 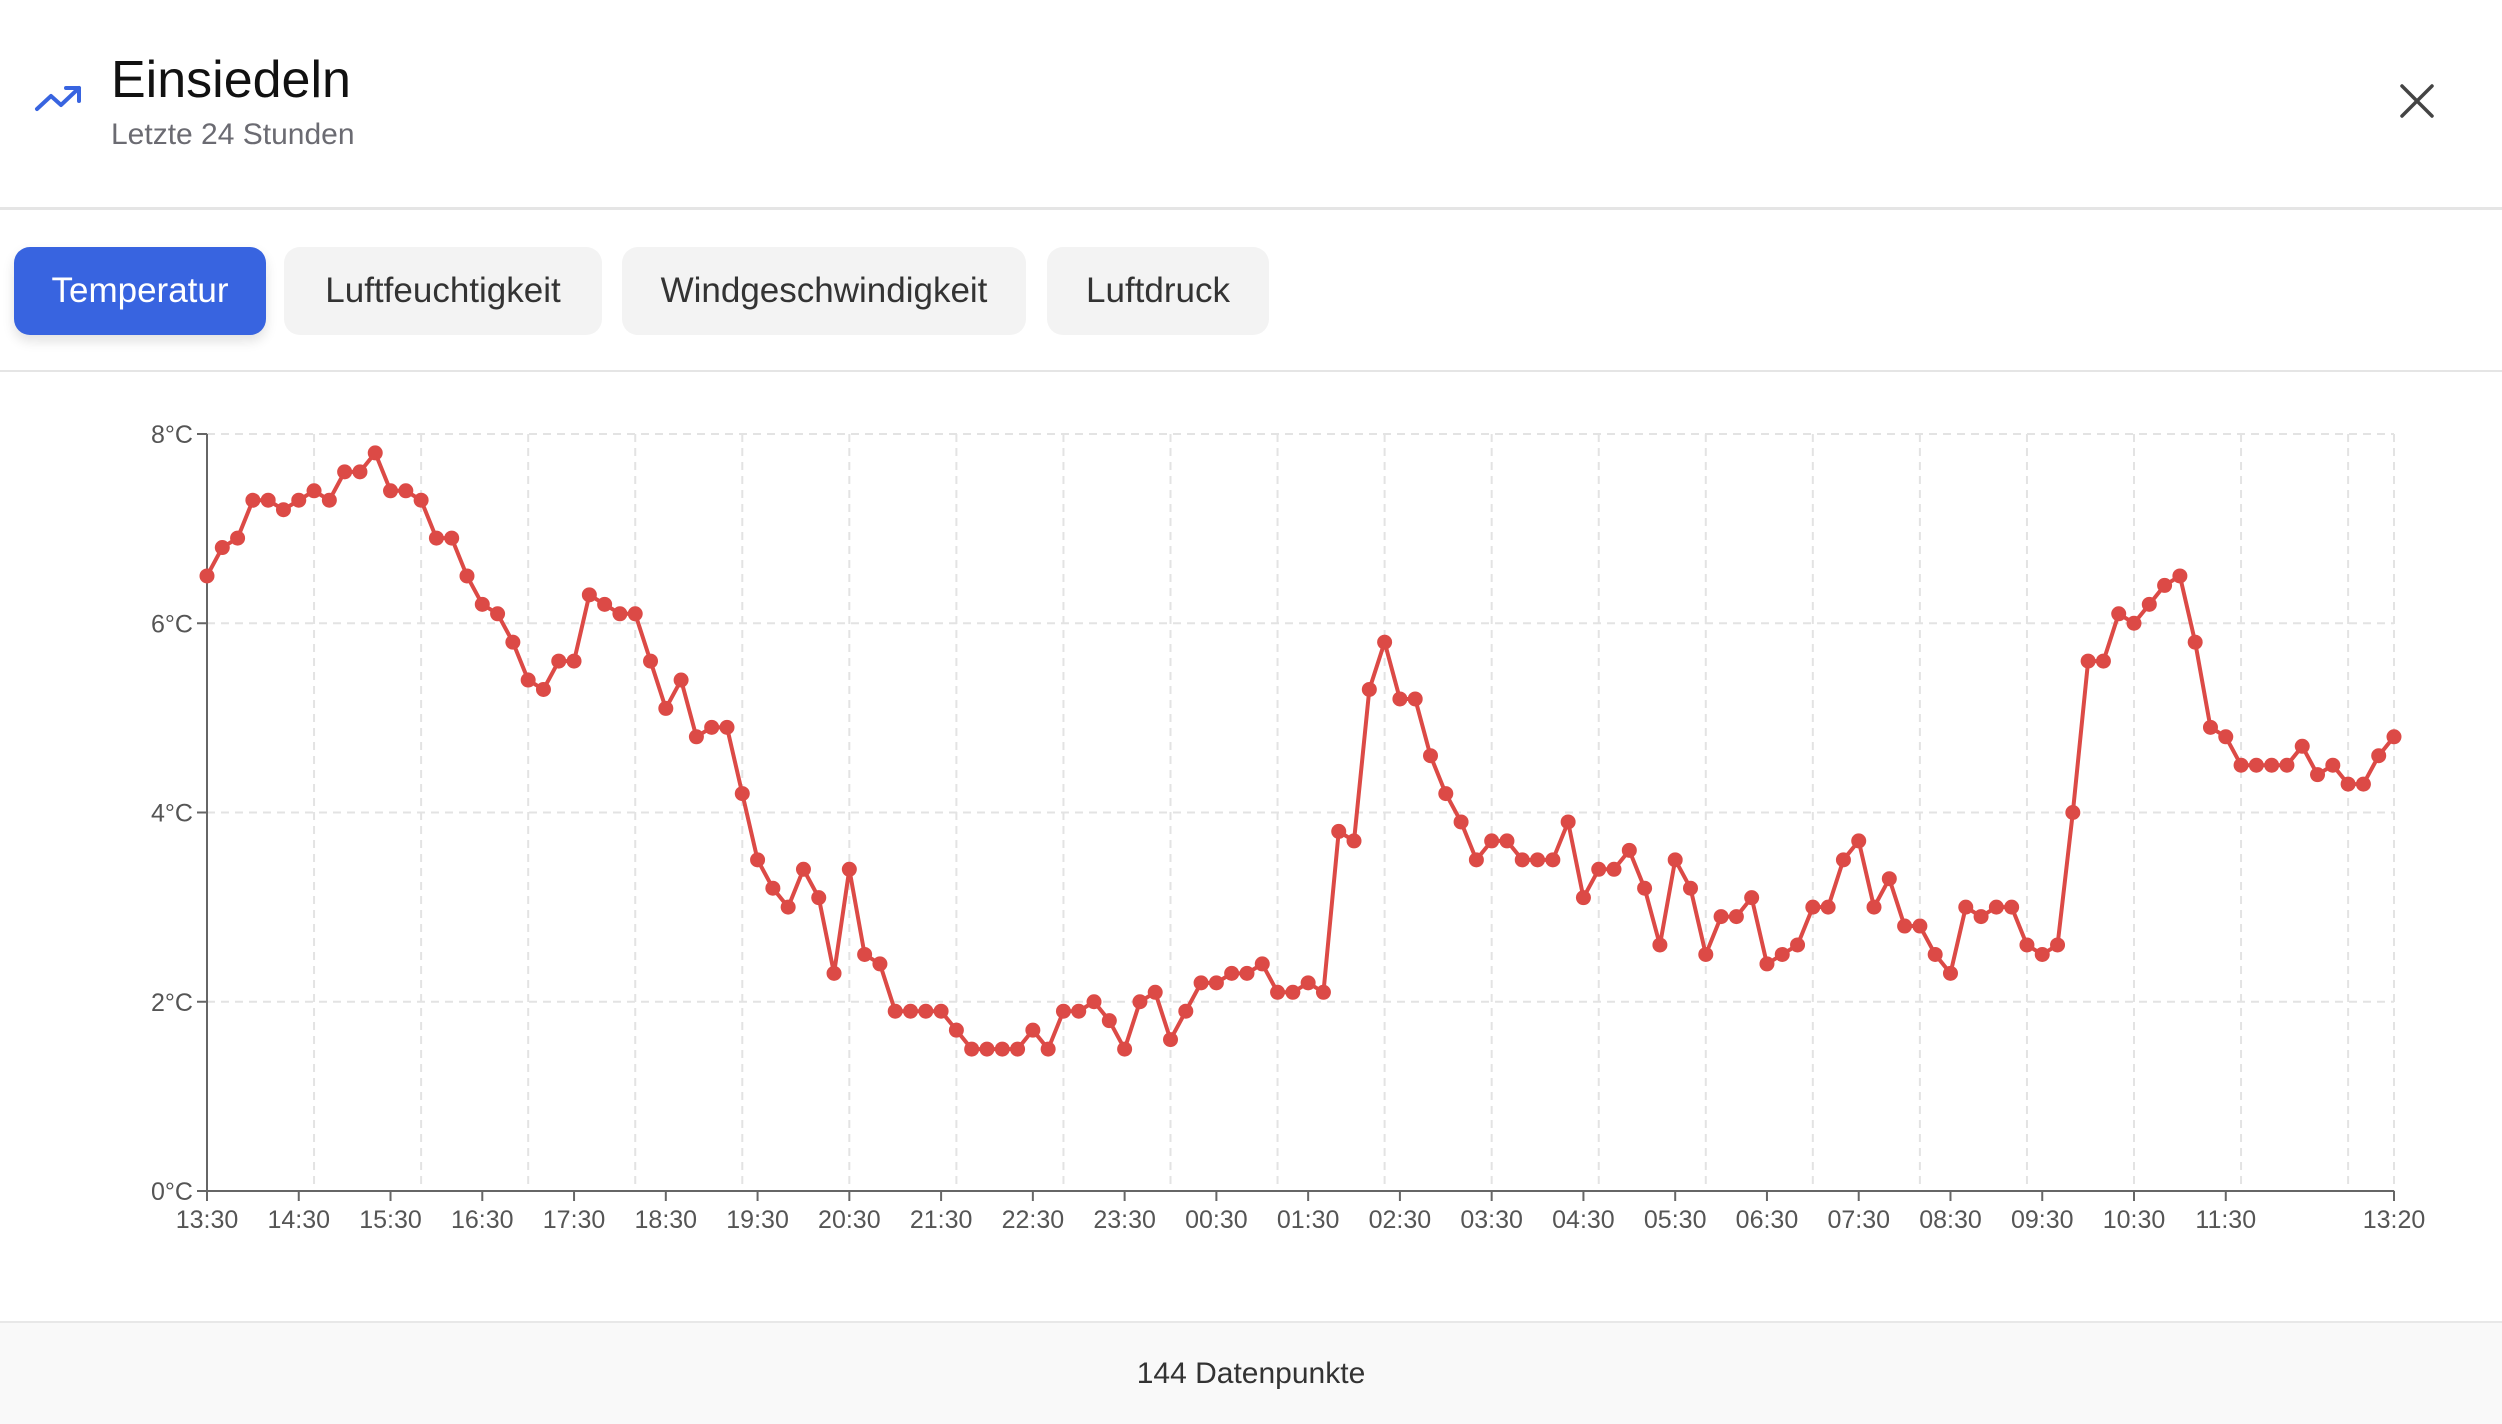 What do you see at coordinates (2394, 1220) in the screenshot?
I see `x-tick-label: 13:20` at bounding box center [2394, 1220].